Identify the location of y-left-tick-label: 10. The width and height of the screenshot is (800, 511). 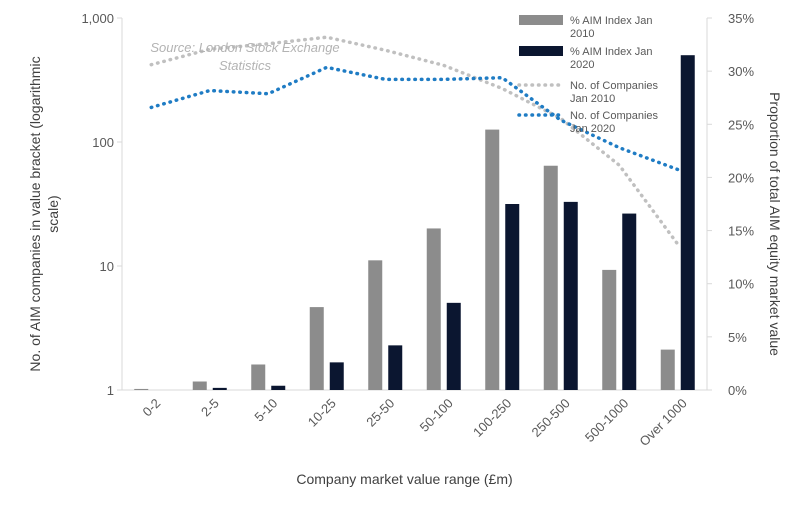
(107, 266).